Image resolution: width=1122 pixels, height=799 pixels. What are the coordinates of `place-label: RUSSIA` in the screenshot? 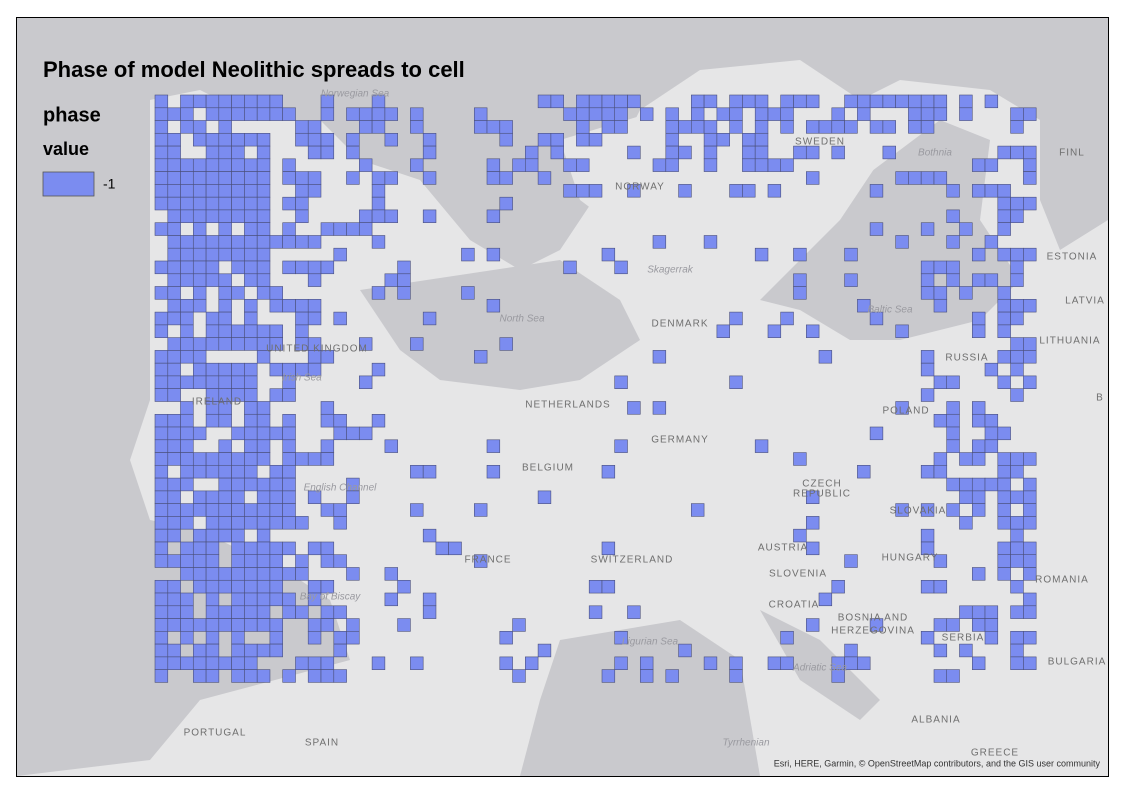 It's located at (966, 358).